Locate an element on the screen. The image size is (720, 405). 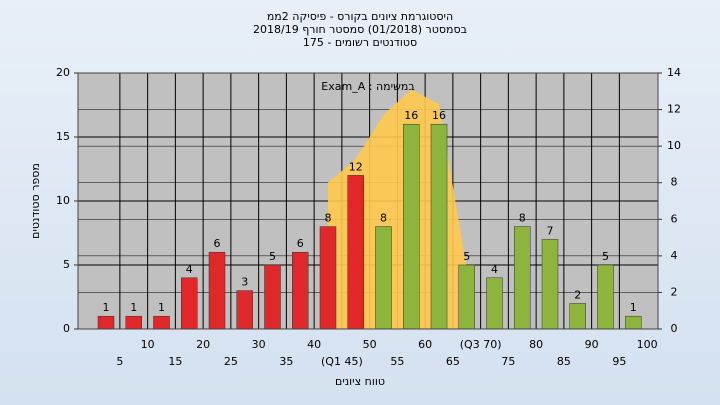
x-axis-label: טווח ציונים is located at coordinates (360, 381).